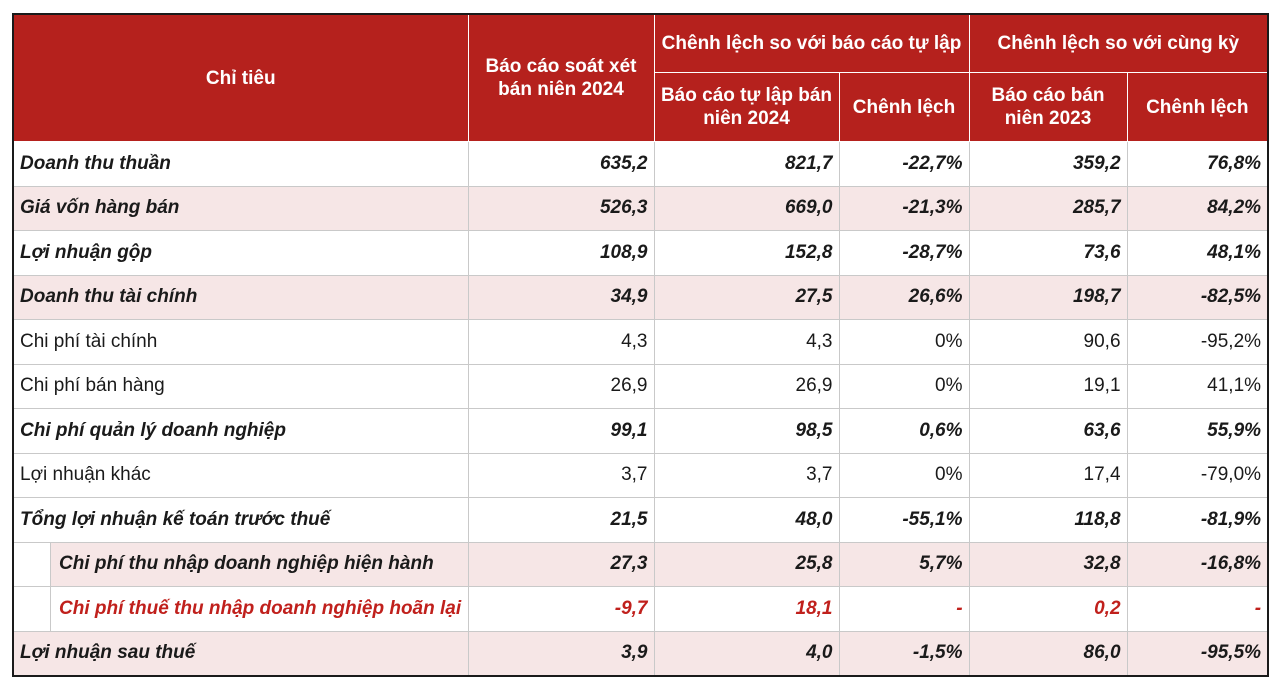 The height and width of the screenshot is (690, 1280). I want to click on row-label: Chi phí thu nhập doanh nghiệp hiện hành, so click(240, 564).